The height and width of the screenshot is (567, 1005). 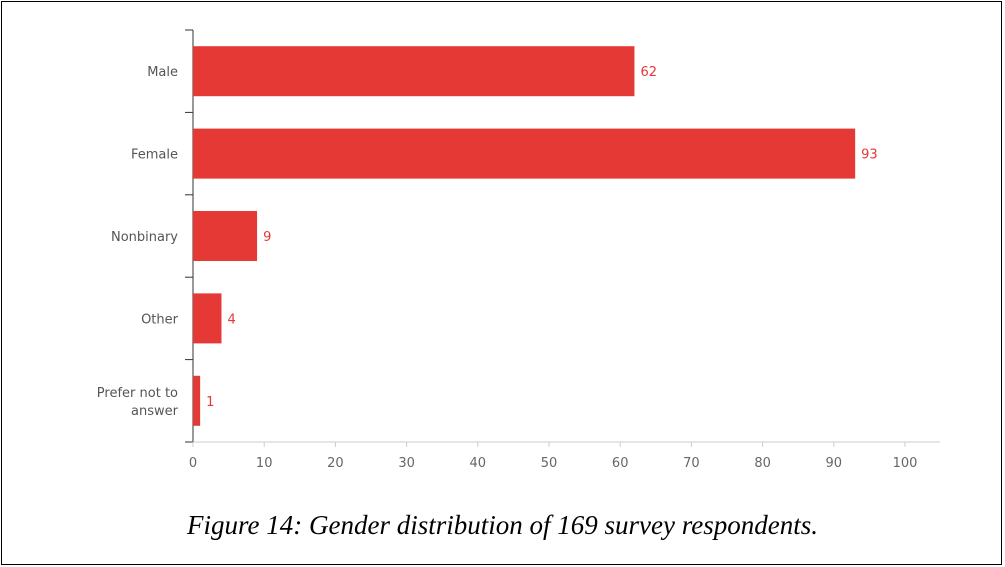 I want to click on x-tick-label: 40, so click(x=478, y=463).